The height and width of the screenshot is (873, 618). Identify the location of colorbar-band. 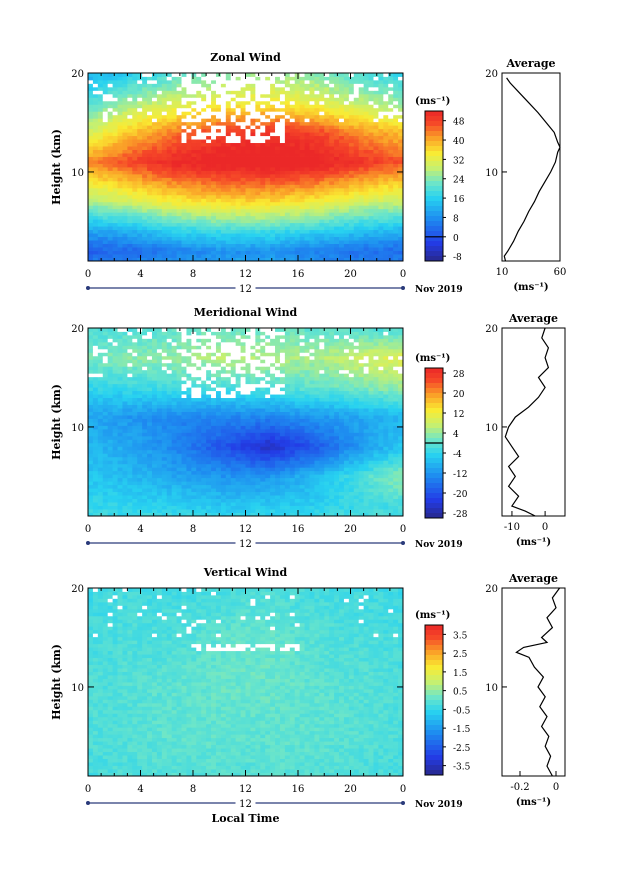
(434, 139).